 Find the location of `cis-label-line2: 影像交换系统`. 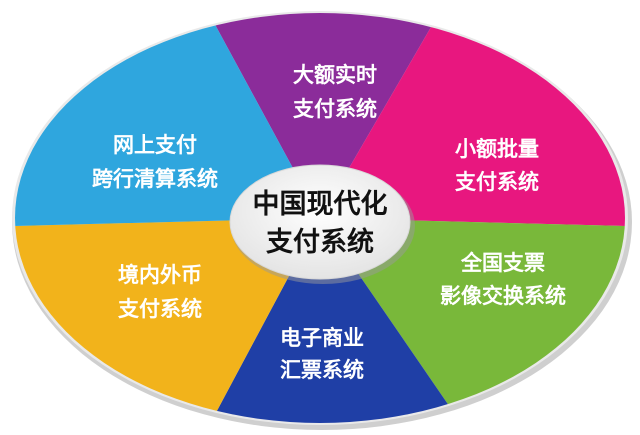

cis-label-line2: 影像交换系统 is located at coordinates (503, 296).